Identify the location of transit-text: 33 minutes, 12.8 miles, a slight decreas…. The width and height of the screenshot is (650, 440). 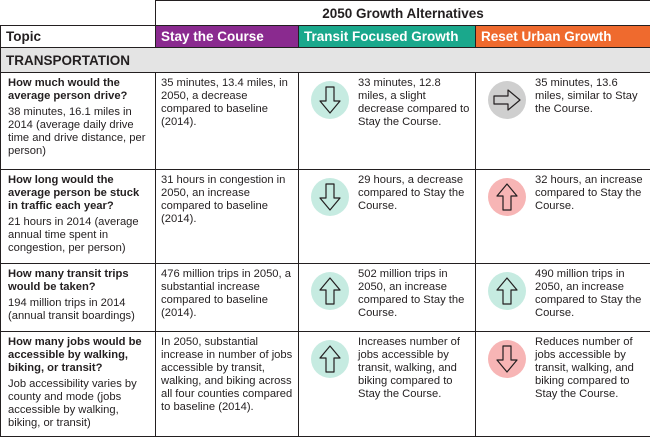
(414, 102).